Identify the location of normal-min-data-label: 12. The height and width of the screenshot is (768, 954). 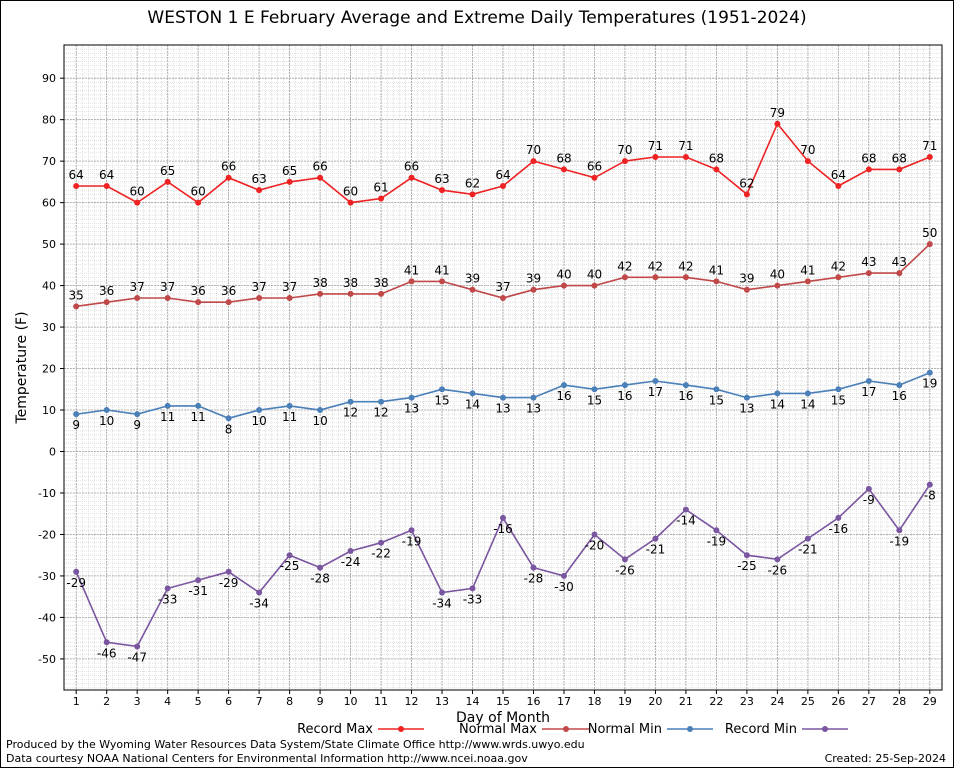
(350, 413).